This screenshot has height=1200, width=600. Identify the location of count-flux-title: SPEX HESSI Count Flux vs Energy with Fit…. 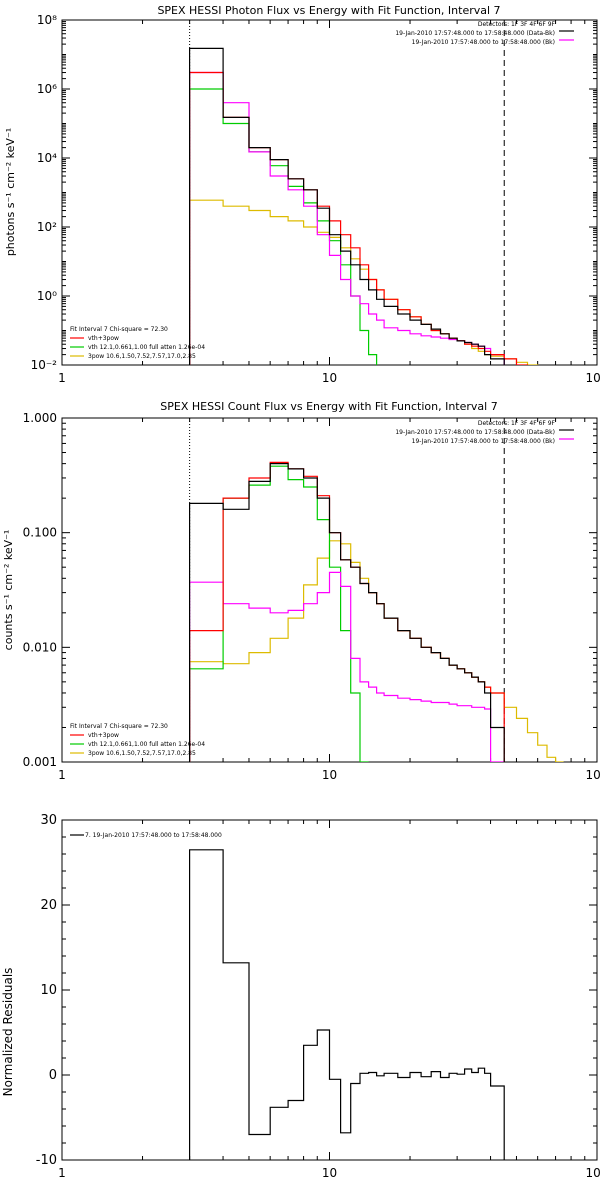
(328, 406).